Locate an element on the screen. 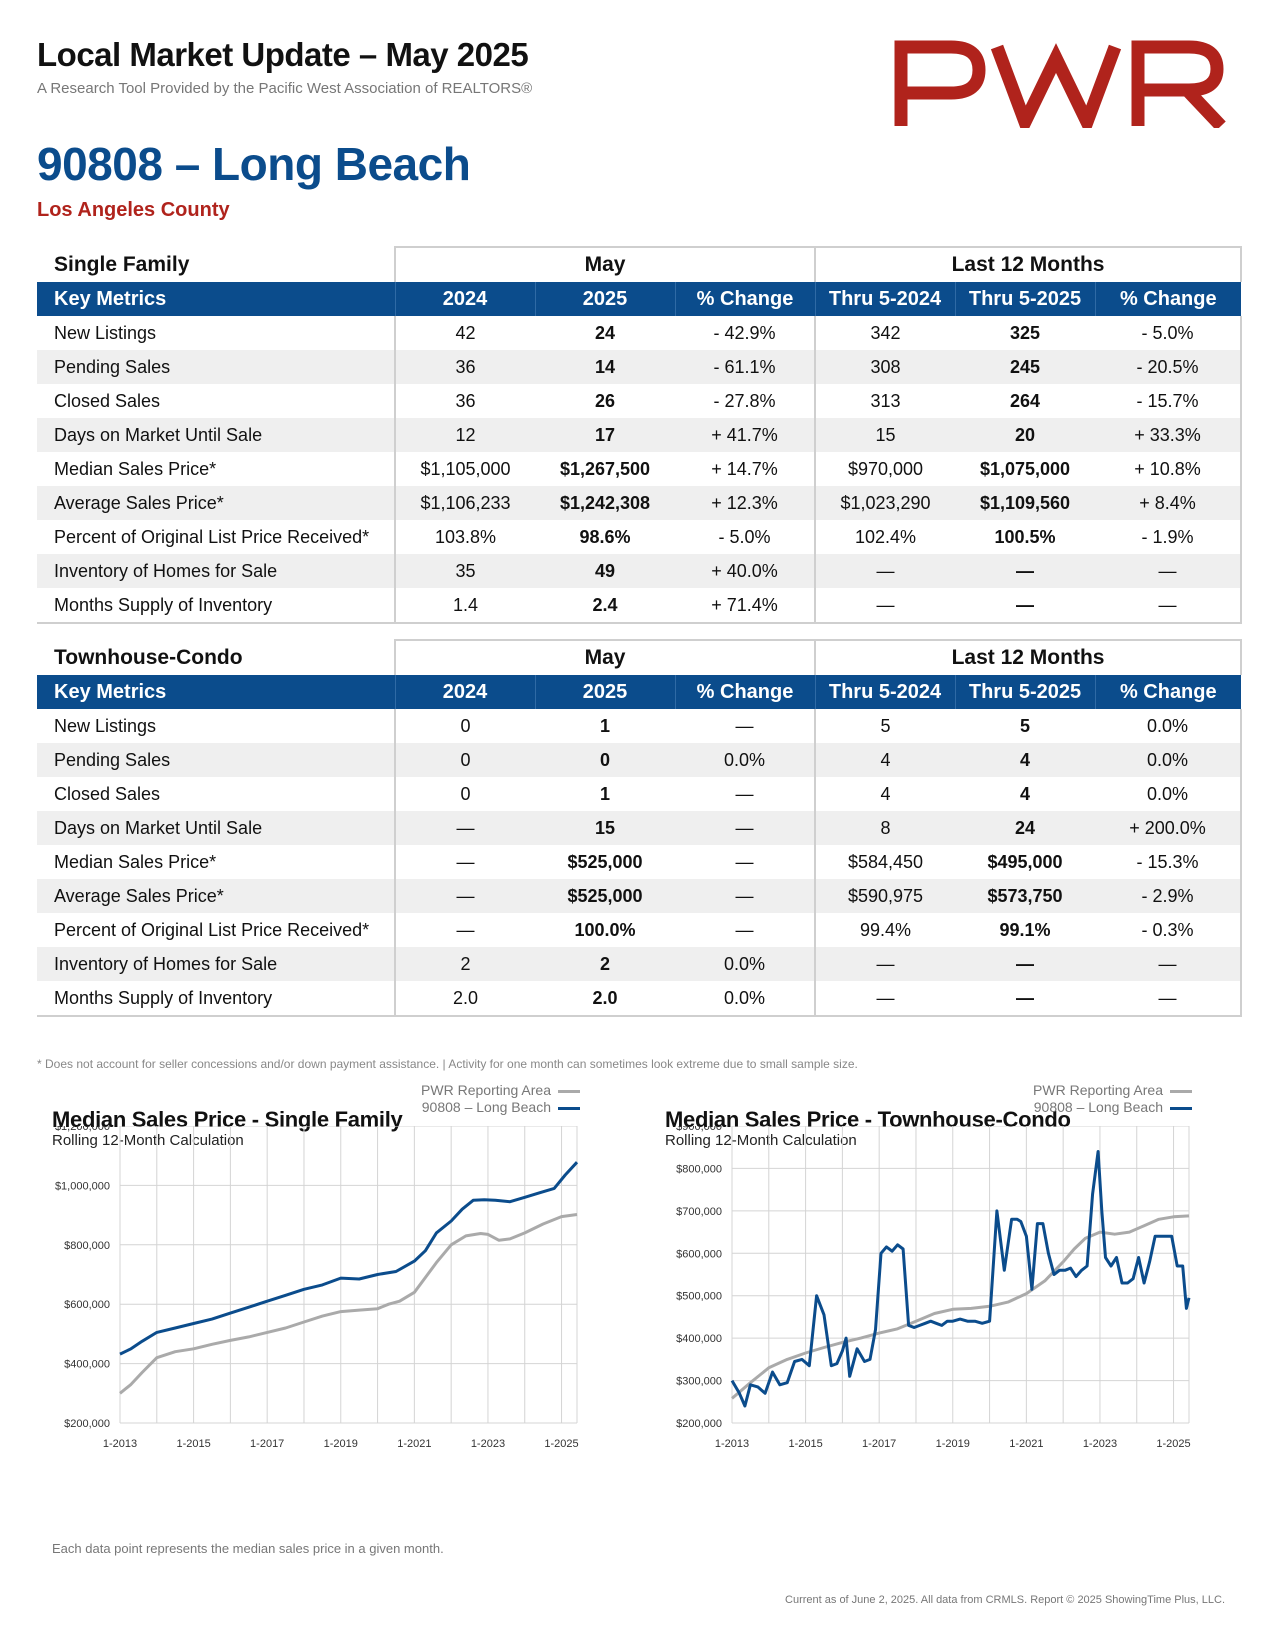 The image size is (1275, 1650). metric-value: - 42.9% is located at coordinates (745, 333).